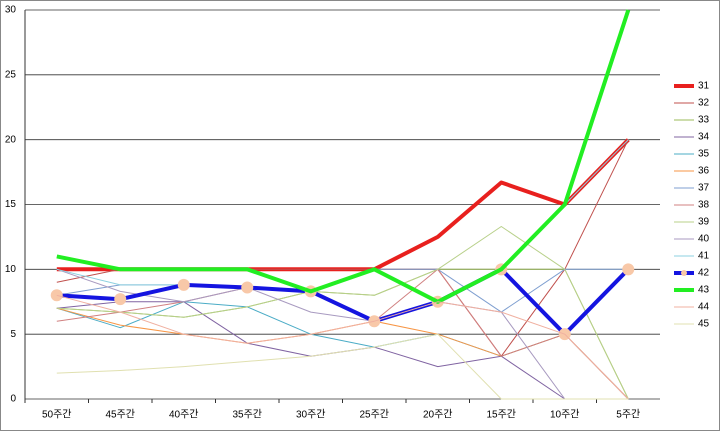 This screenshot has width=720, height=436. I want to click on x-tick-label: 50주간, so click(57, 415).